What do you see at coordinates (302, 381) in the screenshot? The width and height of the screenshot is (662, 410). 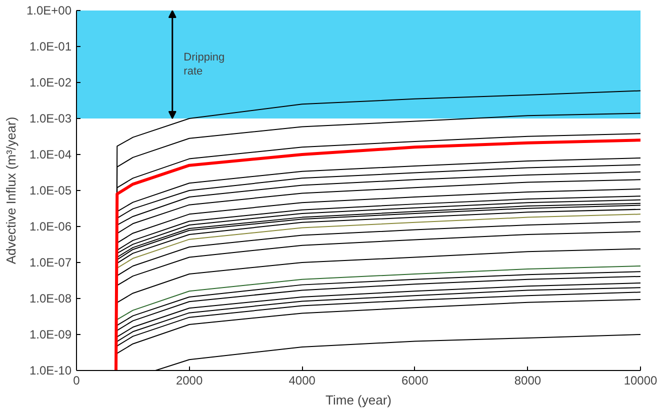 I see `x-tick-label: 4000` at bounding box center [302, 381].